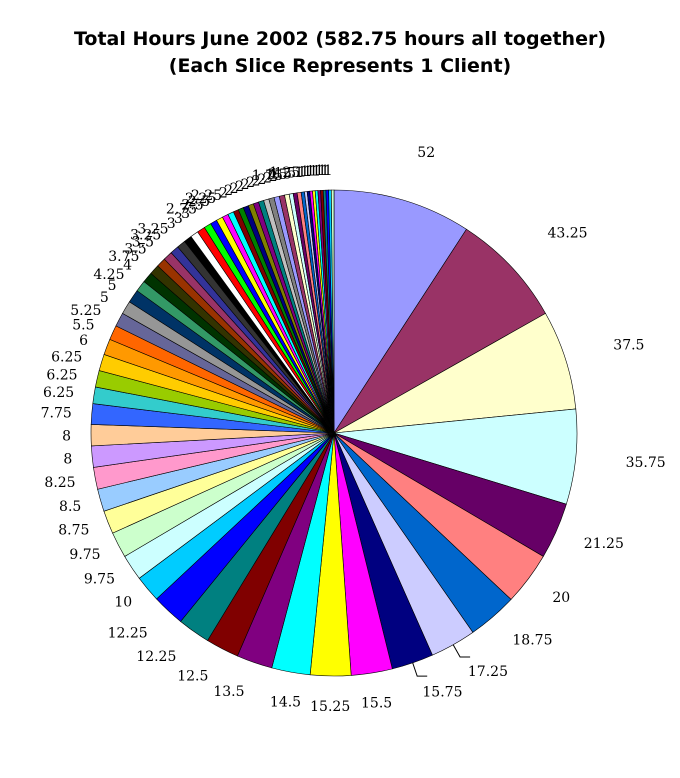 The height and width of the screenshot is (778, 680). What do you see at coordinates (192, 676) in the screenshot?
I see `slice-label: 12.5` at bounding box center [192, 676].